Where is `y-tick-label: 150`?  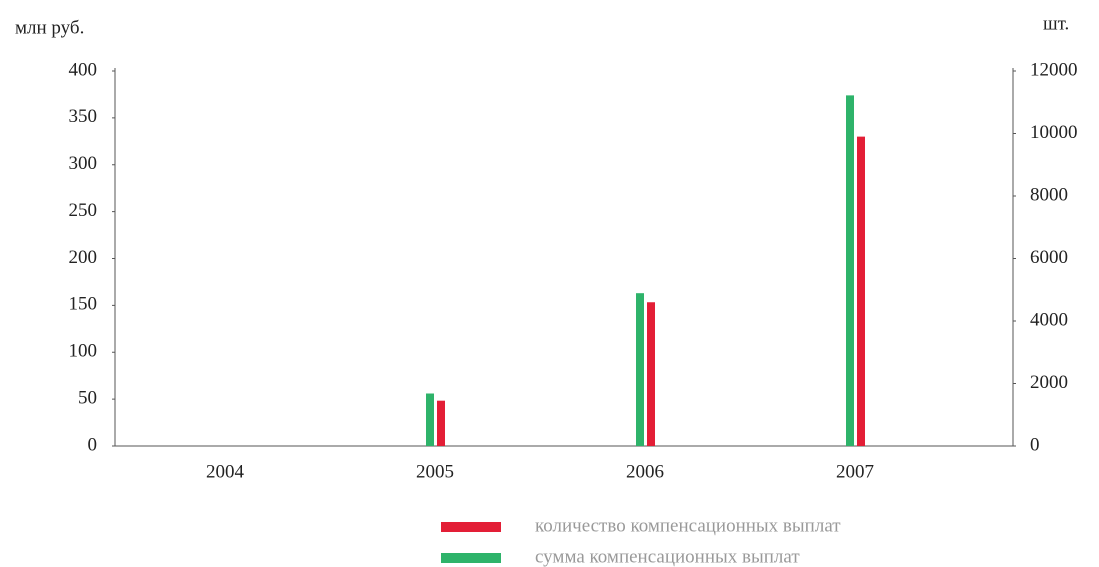
y-tick-label: 150 is located at coordinates (83, 304).